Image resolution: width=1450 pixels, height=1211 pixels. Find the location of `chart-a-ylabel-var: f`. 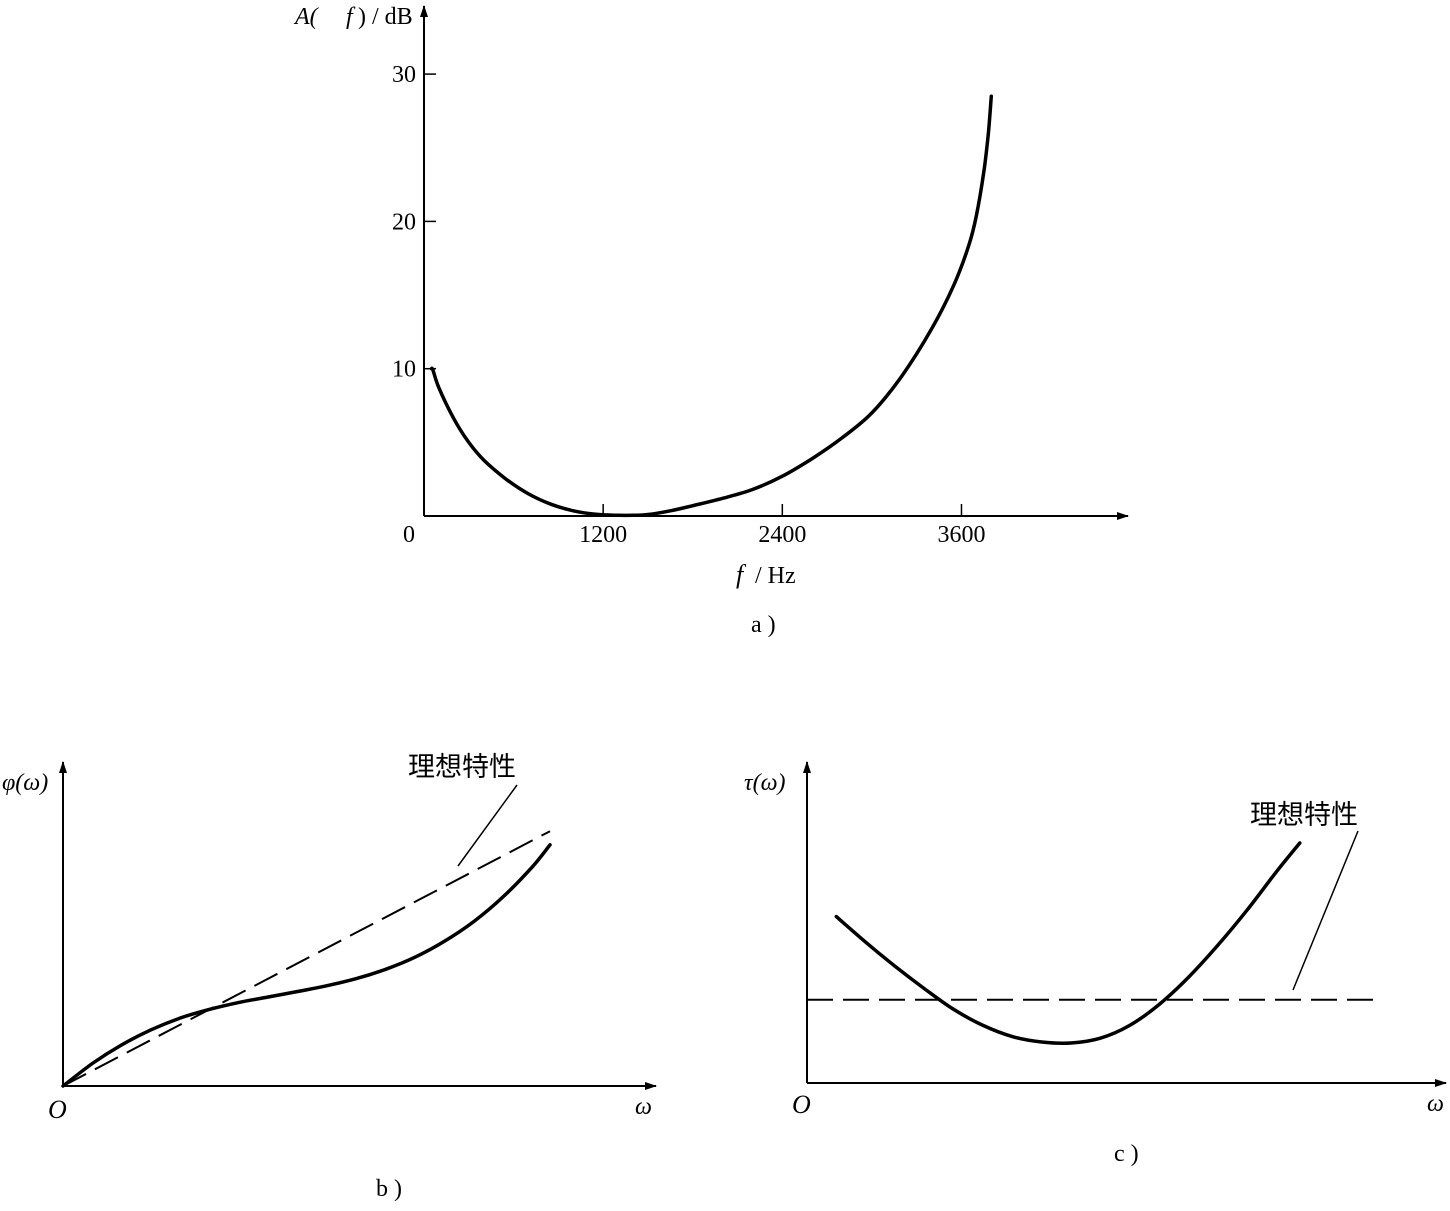

chart-a-ylabel-var: f is located at coordinates (351, 17).